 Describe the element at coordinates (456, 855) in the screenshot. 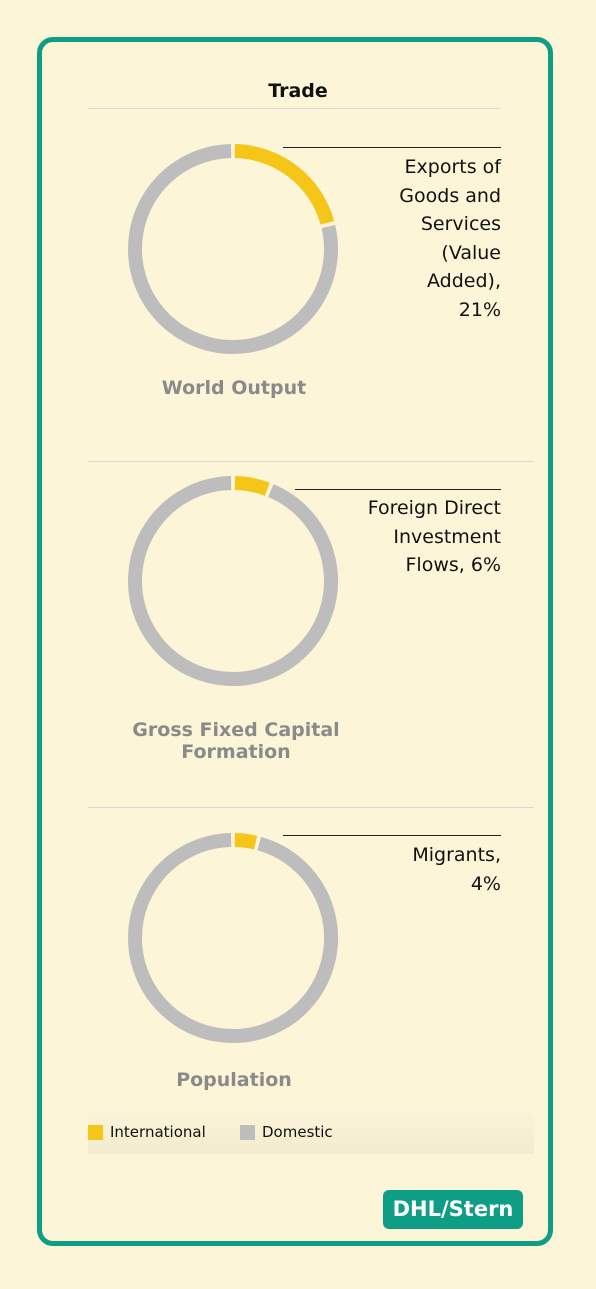

I see `annotation-line: Migrants,` at that location.